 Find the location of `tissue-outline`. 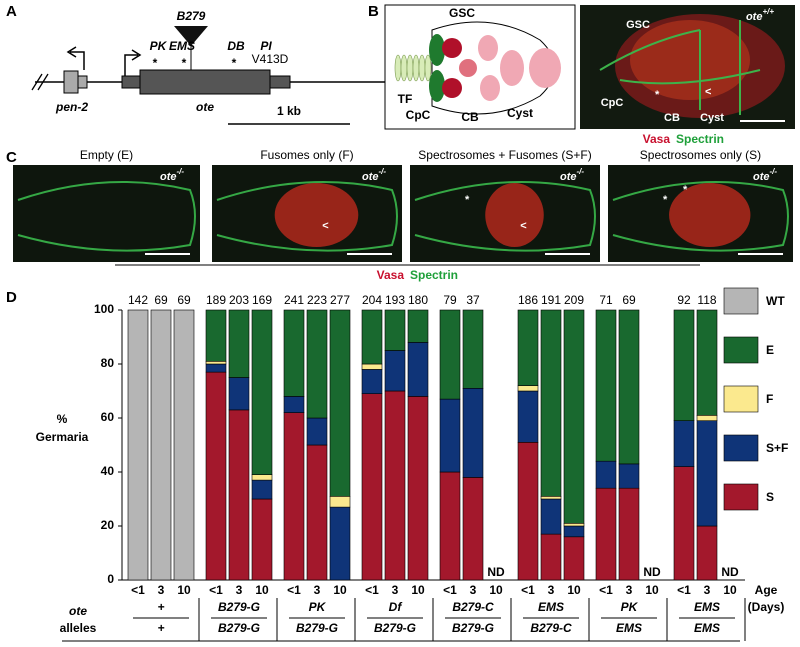

tissue-outline is located at coordinates (307, 216).